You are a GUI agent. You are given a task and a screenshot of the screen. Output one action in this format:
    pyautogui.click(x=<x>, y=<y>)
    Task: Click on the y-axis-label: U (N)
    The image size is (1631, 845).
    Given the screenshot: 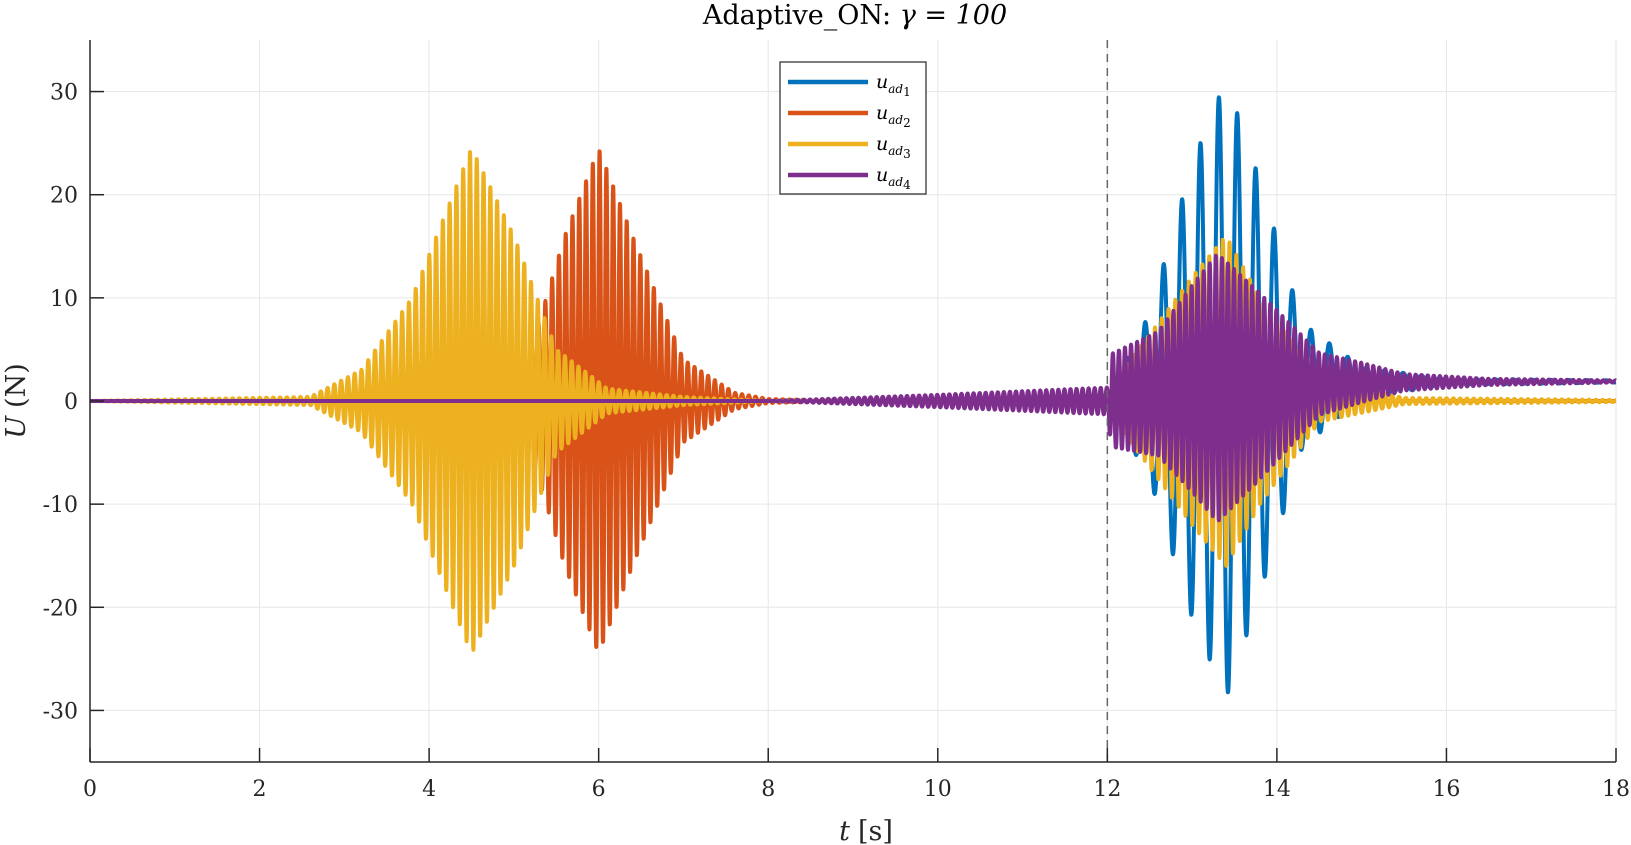 What is the action you would take?
    pyautogui.click(x=16, y=400)
    